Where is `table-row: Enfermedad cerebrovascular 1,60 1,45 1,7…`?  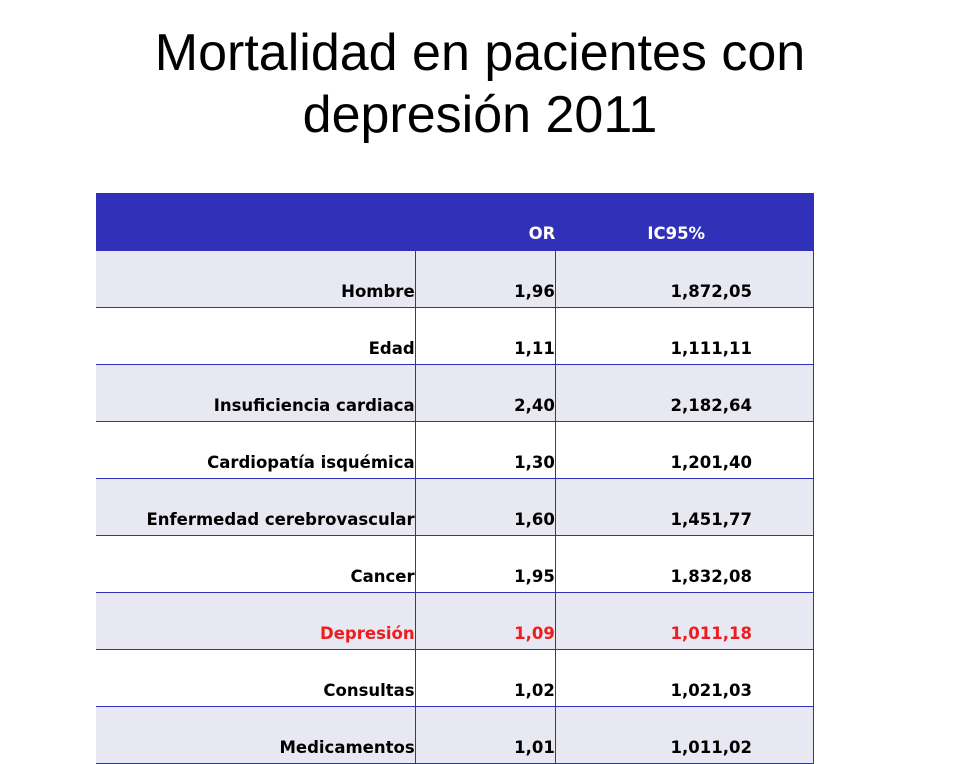
table-row: Enfermedad cerebrovascular 1,60 1,45 1,7… is located at coordinates (455, 507).